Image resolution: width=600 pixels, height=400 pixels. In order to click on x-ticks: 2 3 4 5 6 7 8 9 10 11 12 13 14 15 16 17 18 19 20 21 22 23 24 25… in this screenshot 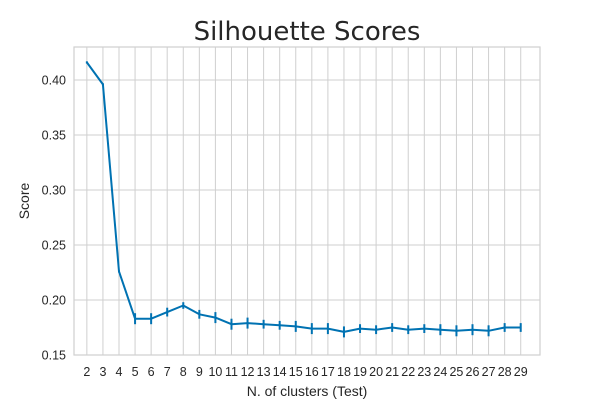, I will do `click(305, 372)`.